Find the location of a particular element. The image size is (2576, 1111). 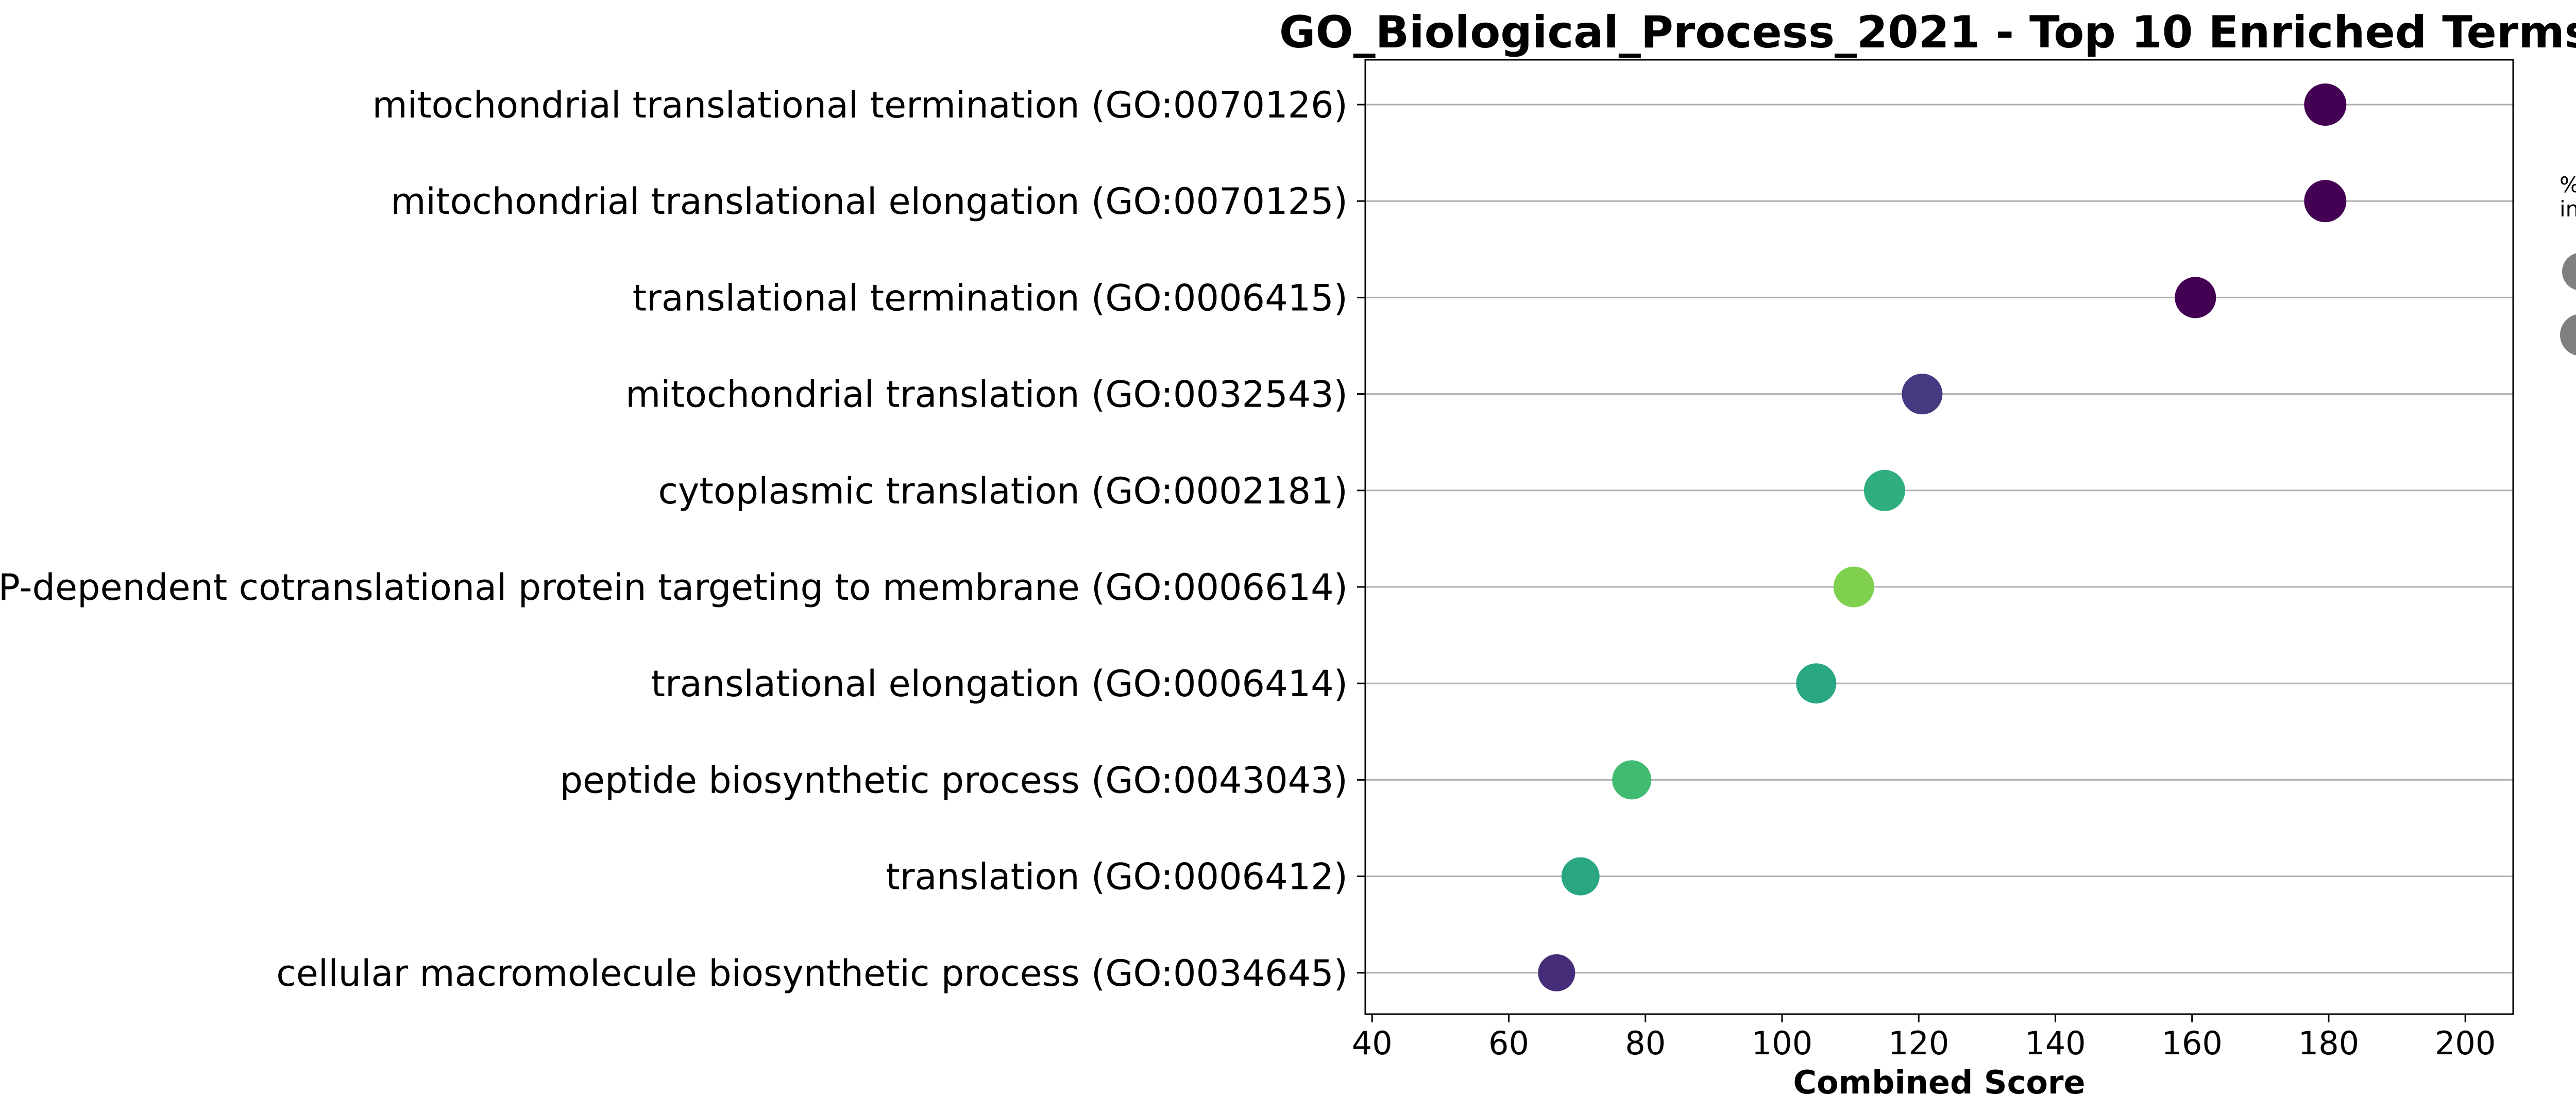

x-tick-label: 60 is located at coordinates (1508, 1043).